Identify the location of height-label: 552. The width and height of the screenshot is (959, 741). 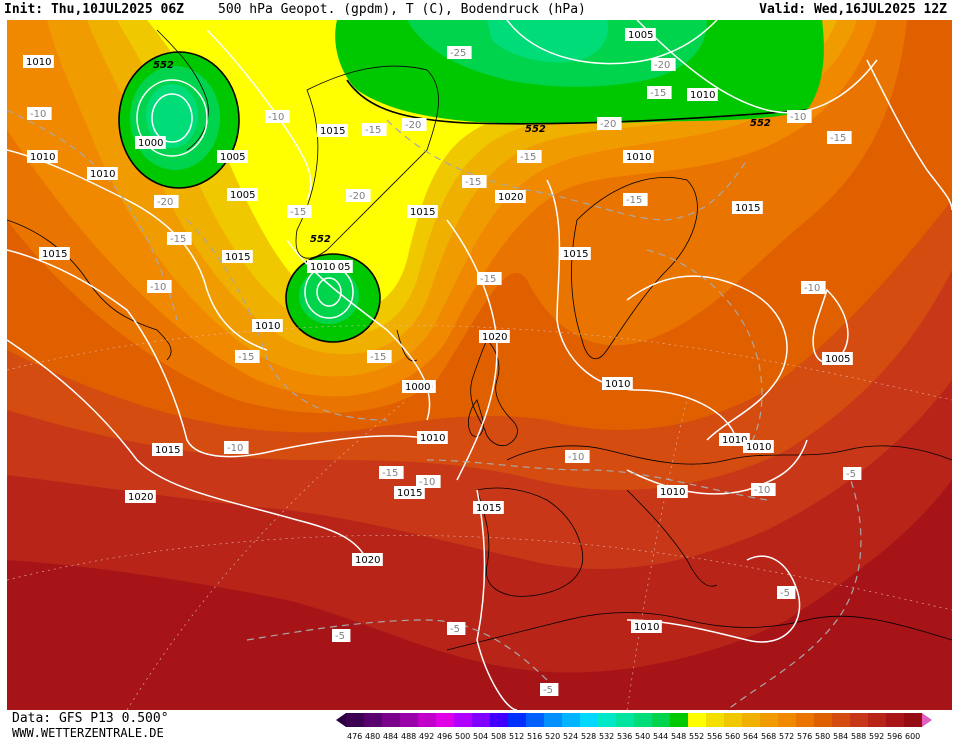
(320, 239).